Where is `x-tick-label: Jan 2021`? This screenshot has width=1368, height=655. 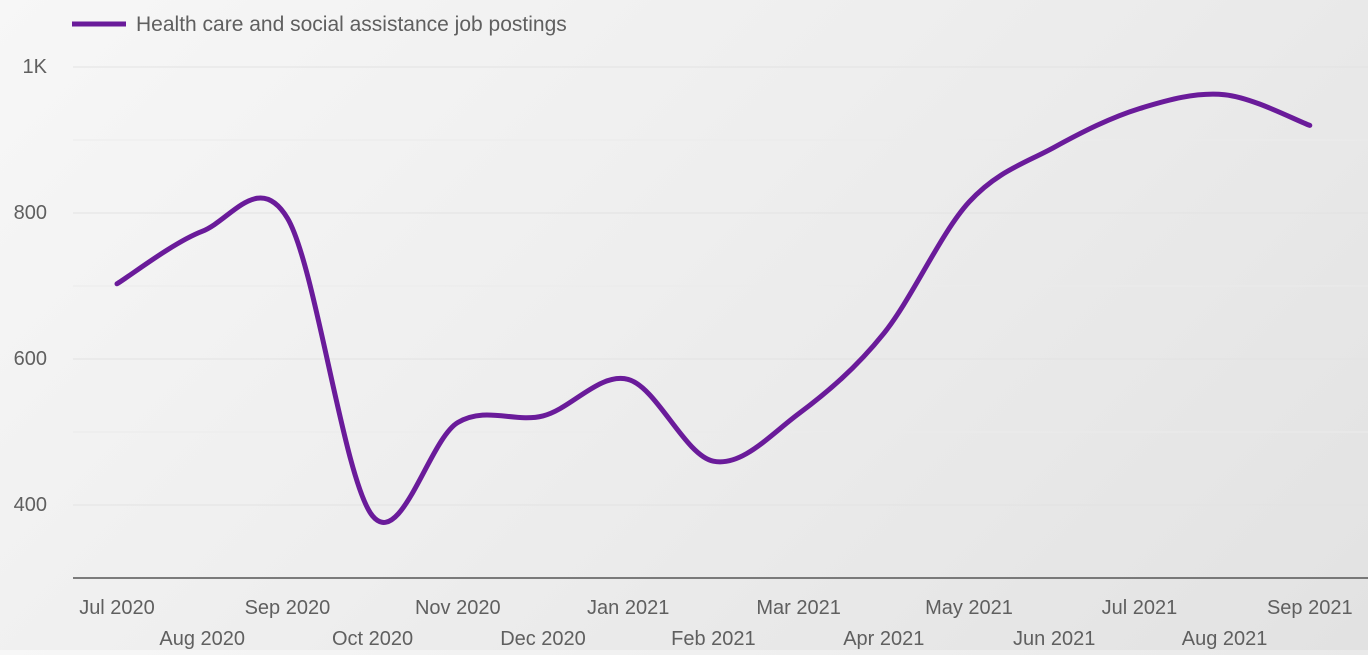 x-tick-label: Jan 2021 is located at coordinates (628, 608).